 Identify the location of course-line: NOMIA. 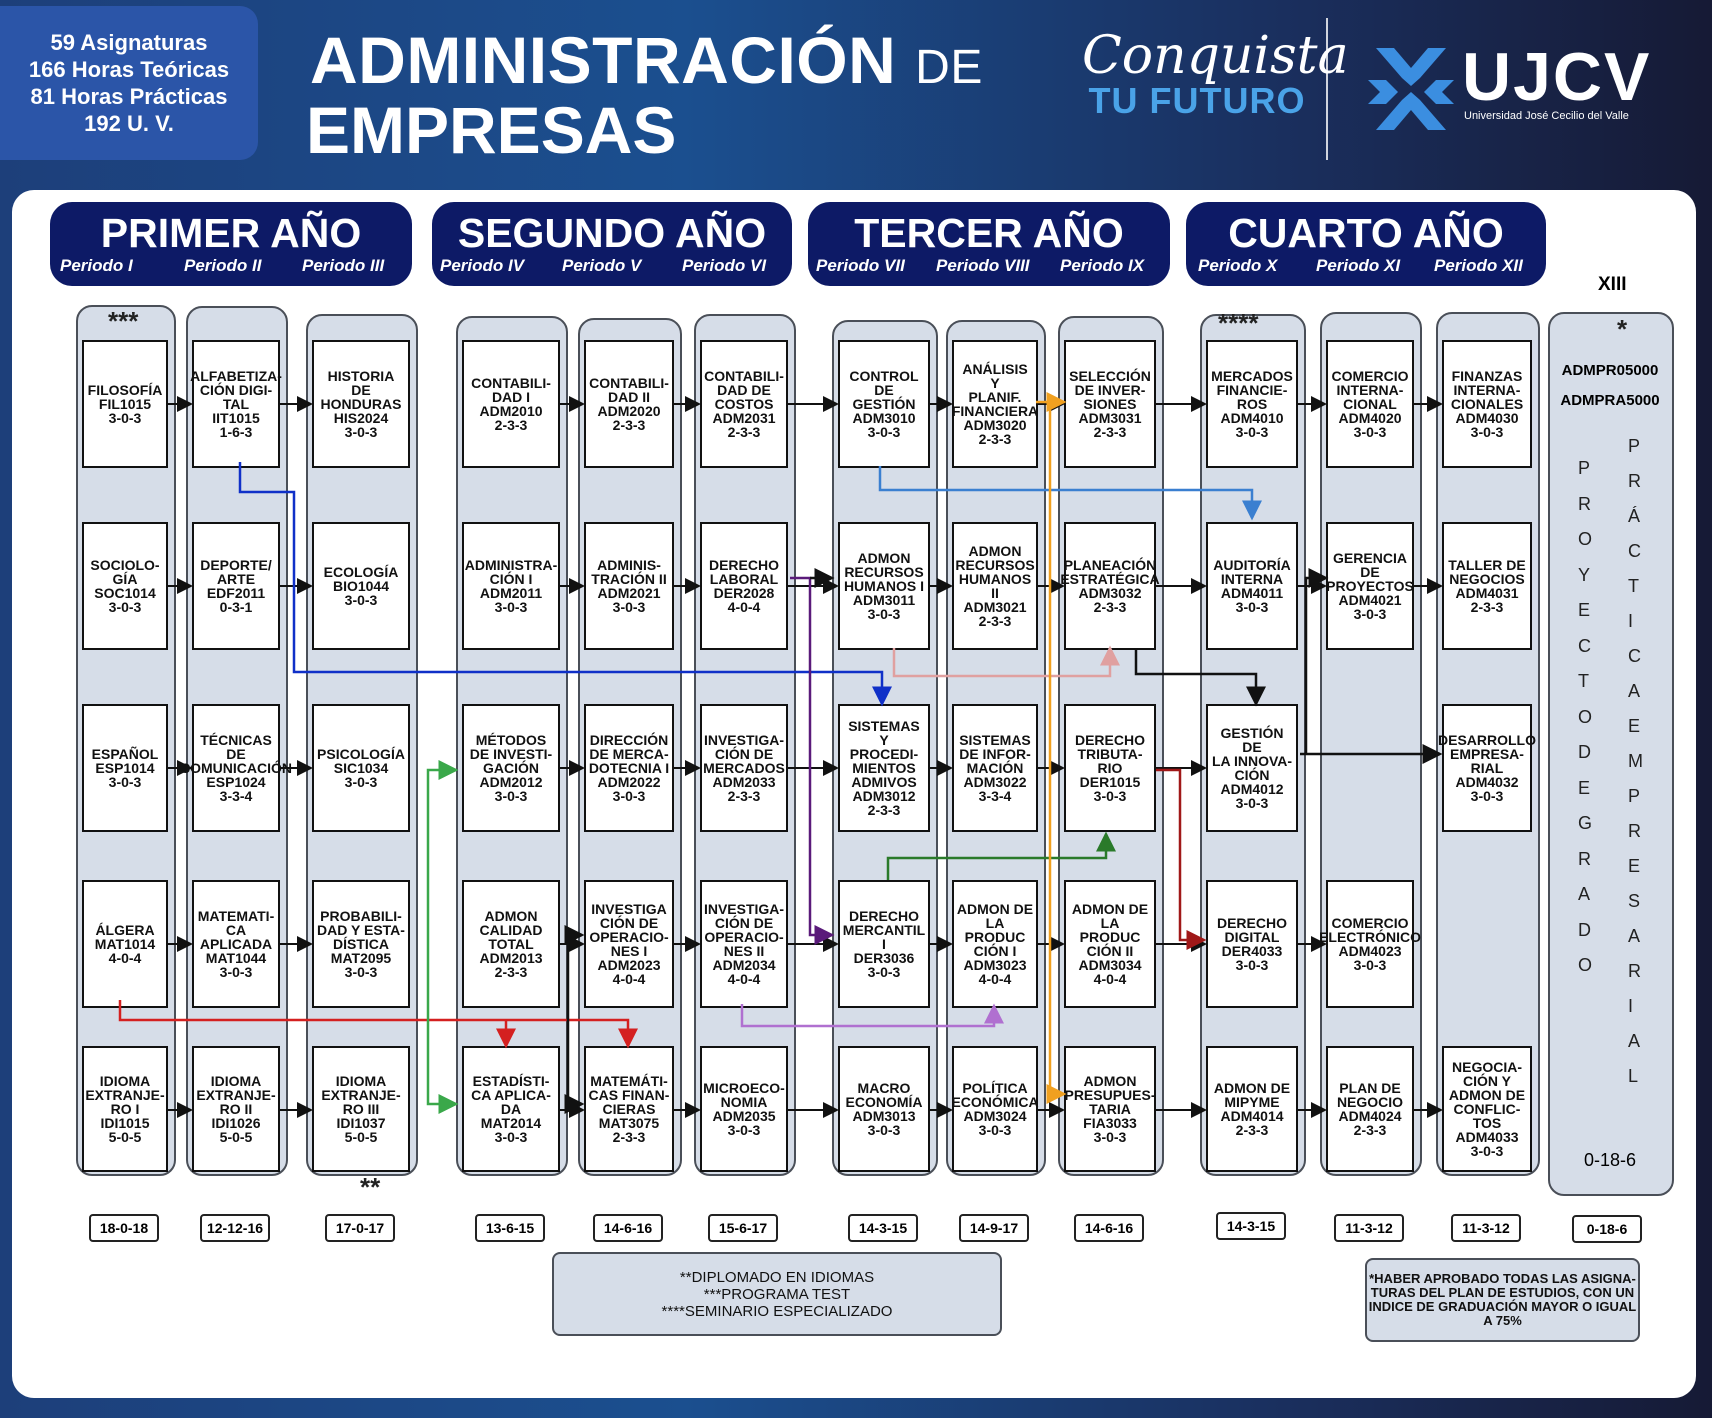
(744, 1102).